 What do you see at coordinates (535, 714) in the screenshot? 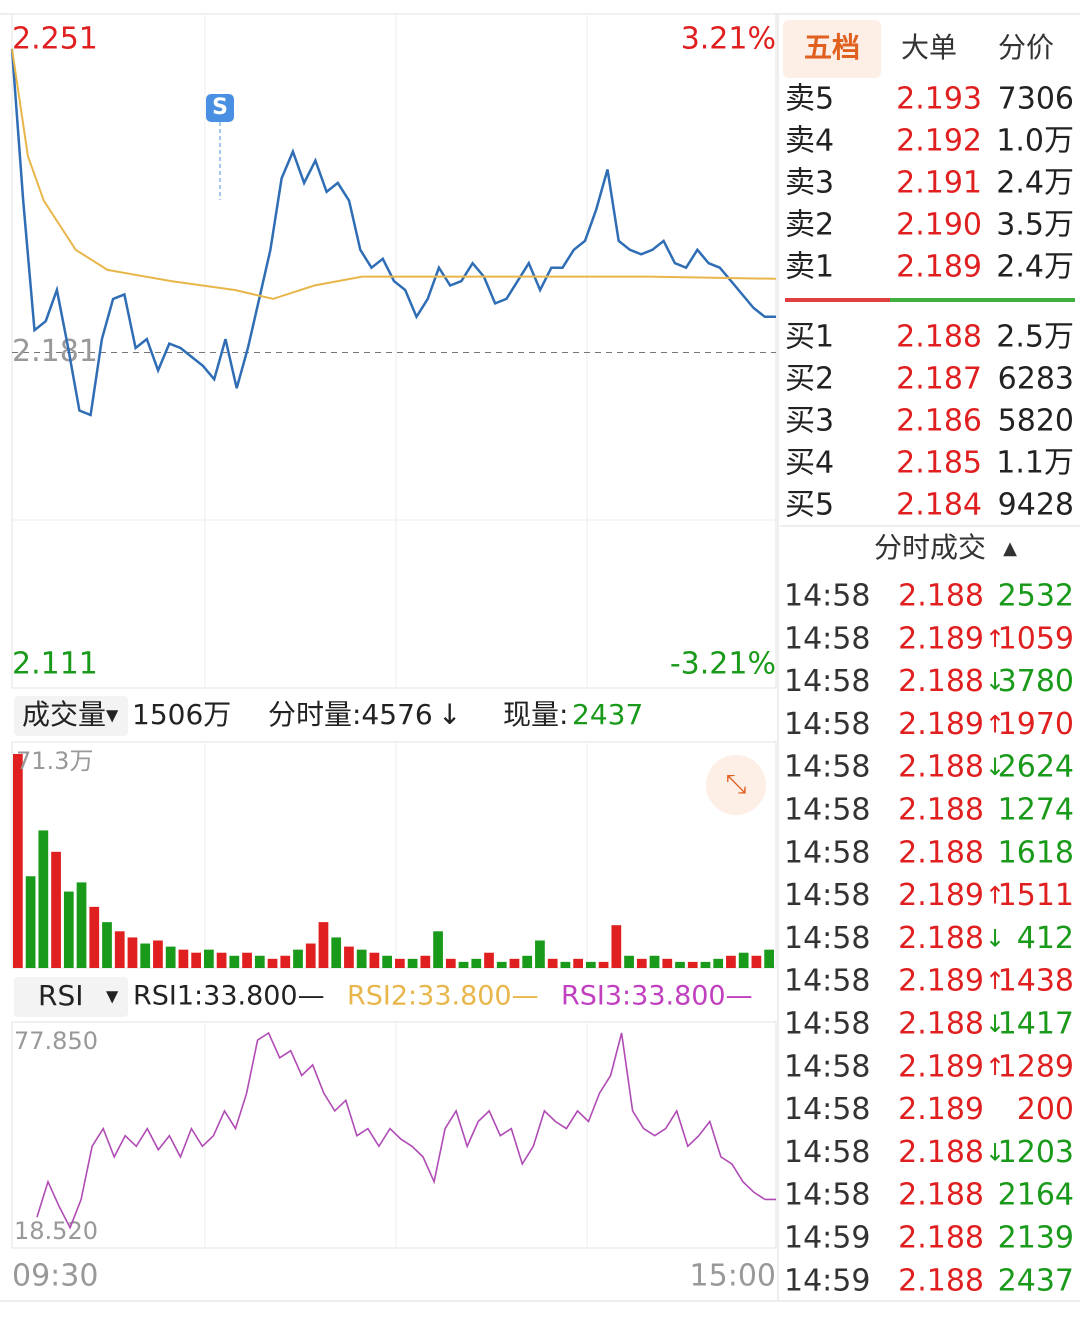
I see `current-label: 现量:` at bounding box center [535, 714].